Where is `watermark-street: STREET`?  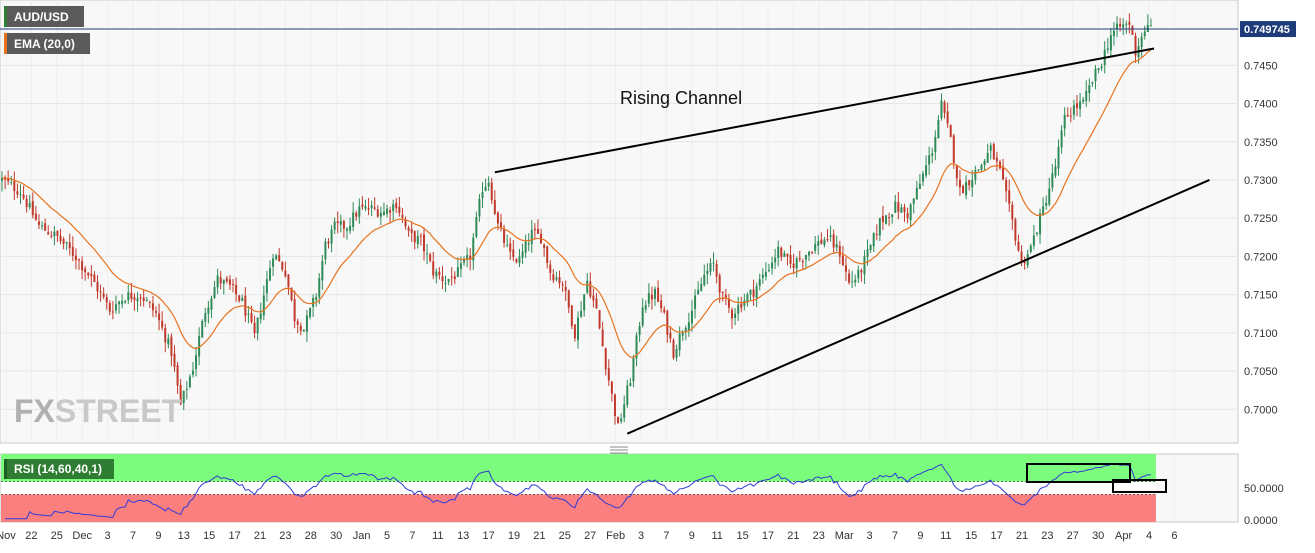 watermark-street: STREET is located at coordinates (118, 411).